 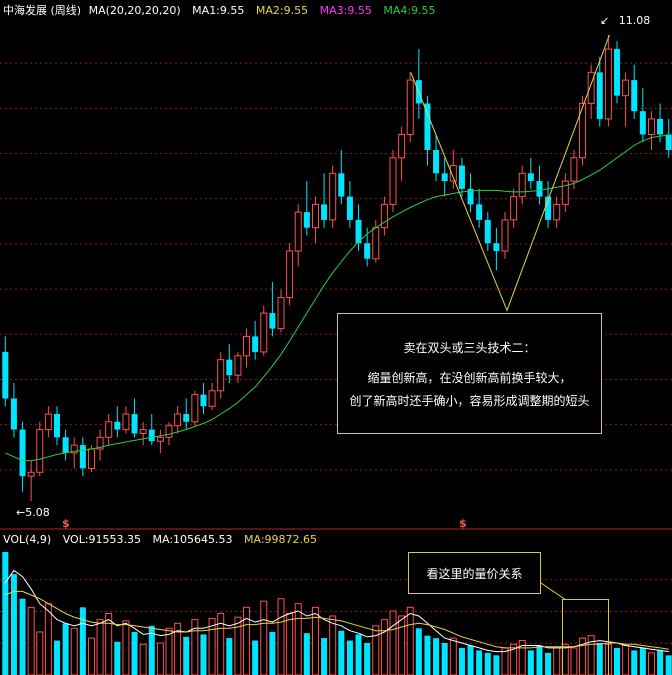 I want to click on marker-2: $, so click(x=463, y=523).